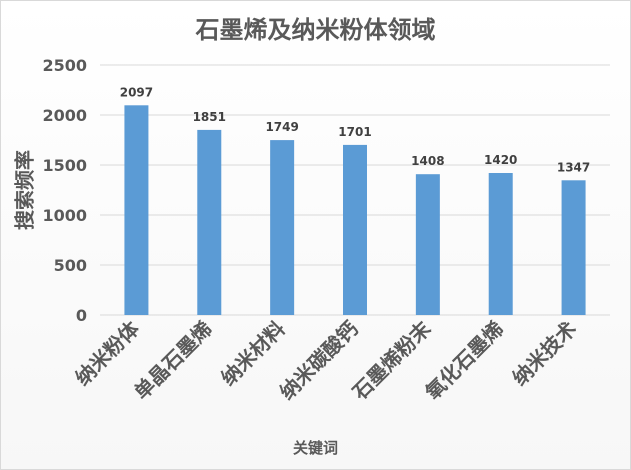 This screenshot has width=631, height=470. Describe the element at coordinates (81, 315) in the screenshot. I see `y-tick-label: 0` at that location.